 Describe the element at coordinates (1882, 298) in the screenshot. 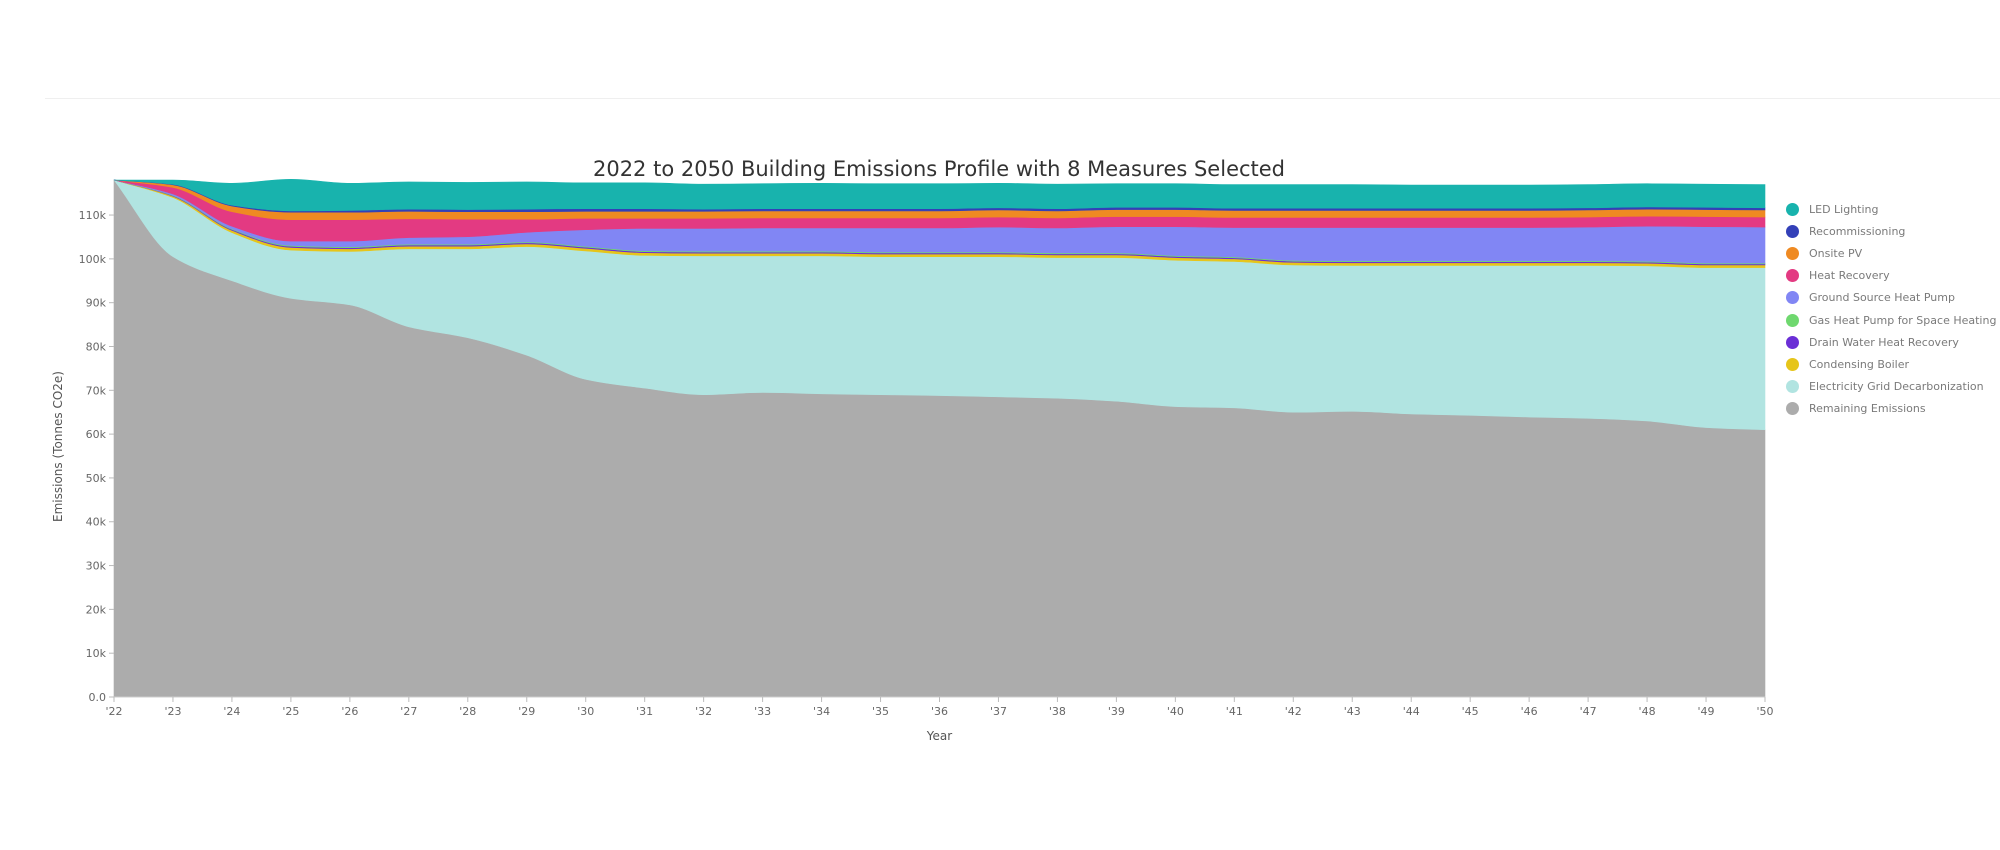

I see `legend-label: Ground Source Heat Pump` at that location.